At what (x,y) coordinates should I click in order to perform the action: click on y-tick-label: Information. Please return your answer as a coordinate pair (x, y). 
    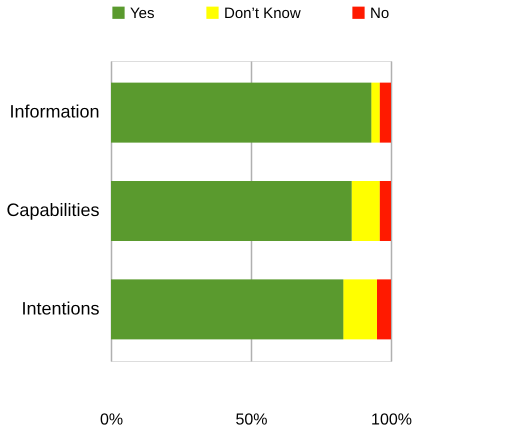
    Looking at the image, I should click on (54, 112).